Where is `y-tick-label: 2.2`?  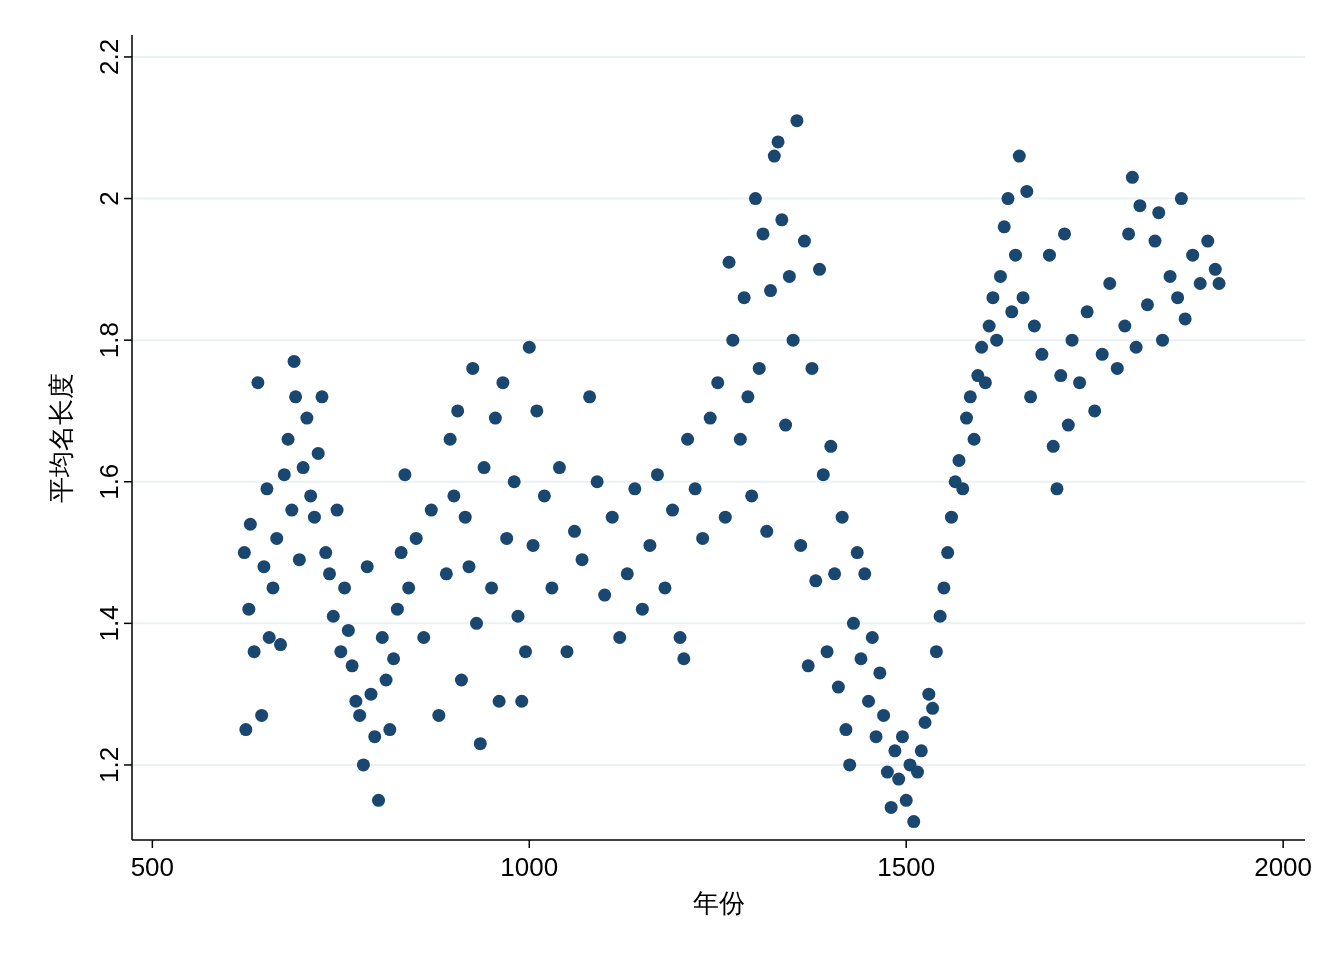
y-tick-label: 2.2 is located at coordinates (109, 57).